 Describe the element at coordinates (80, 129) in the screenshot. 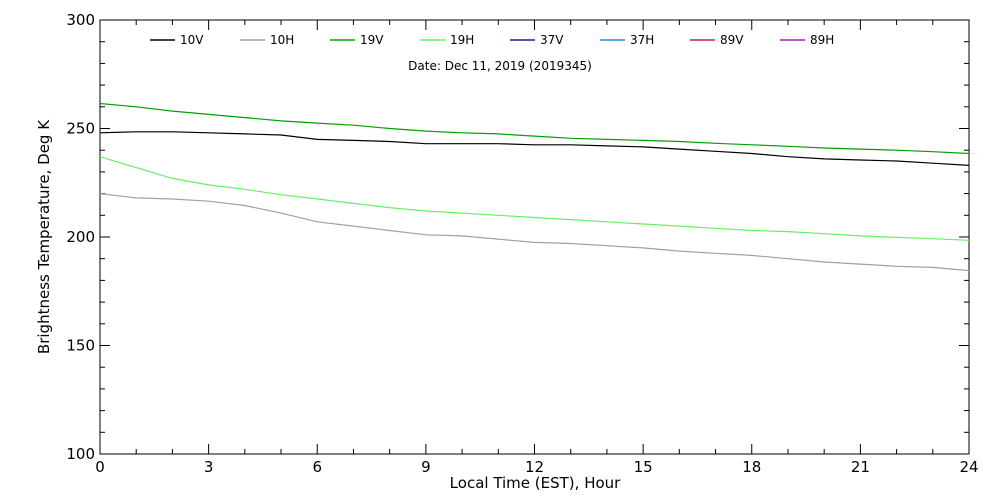

I see `y-tick-label: 250` at that location.